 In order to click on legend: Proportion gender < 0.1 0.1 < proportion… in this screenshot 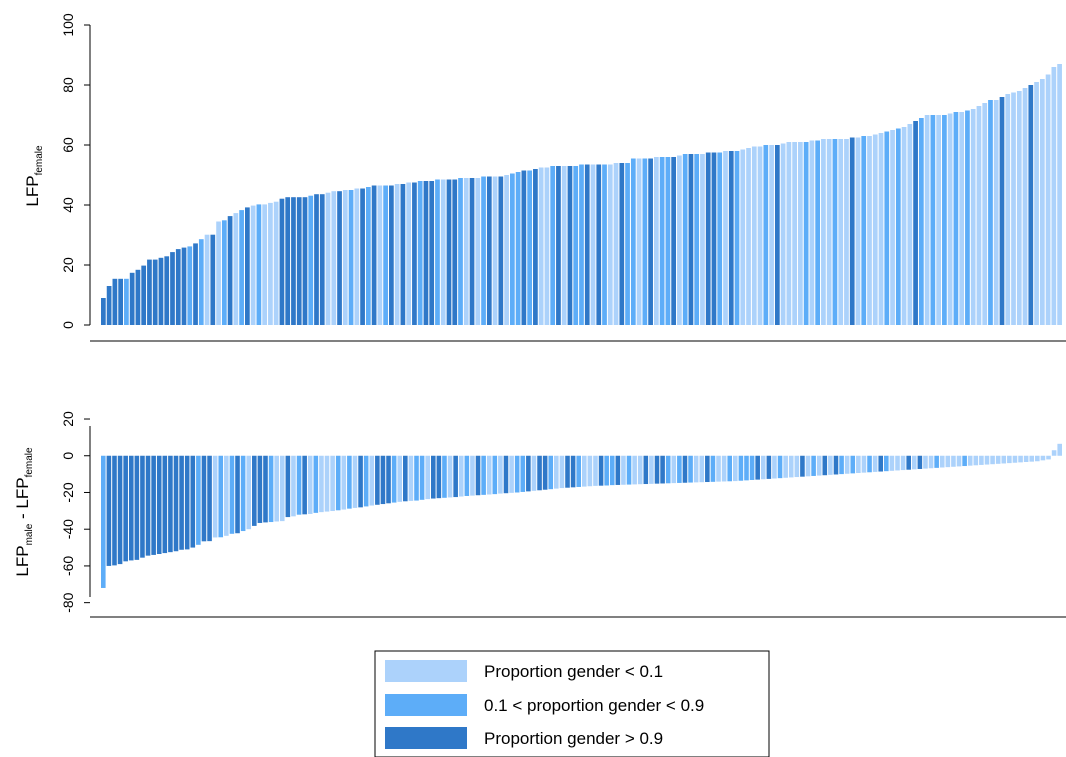, I will do `click(572, 703)`.